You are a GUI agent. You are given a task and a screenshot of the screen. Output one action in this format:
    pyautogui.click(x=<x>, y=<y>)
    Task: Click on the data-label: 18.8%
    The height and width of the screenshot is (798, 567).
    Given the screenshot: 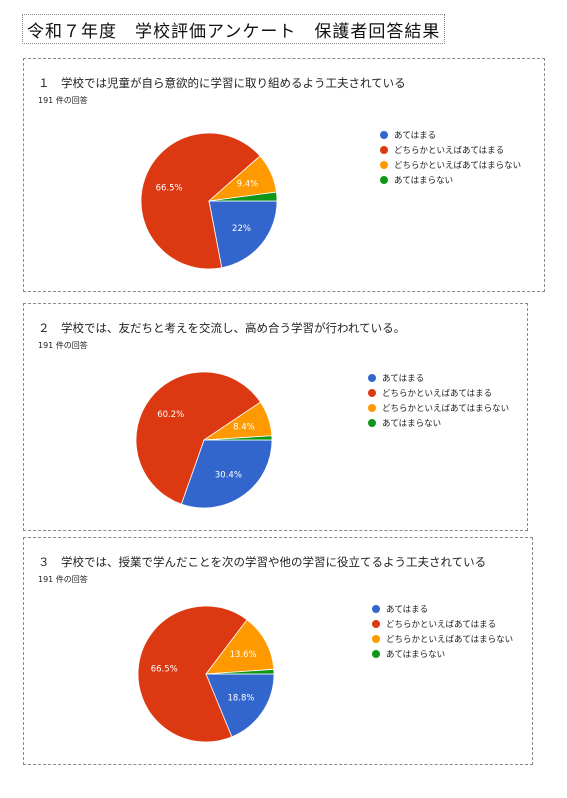 What is the action you would take?
    pyautogui.click(x=240, y=699)
    